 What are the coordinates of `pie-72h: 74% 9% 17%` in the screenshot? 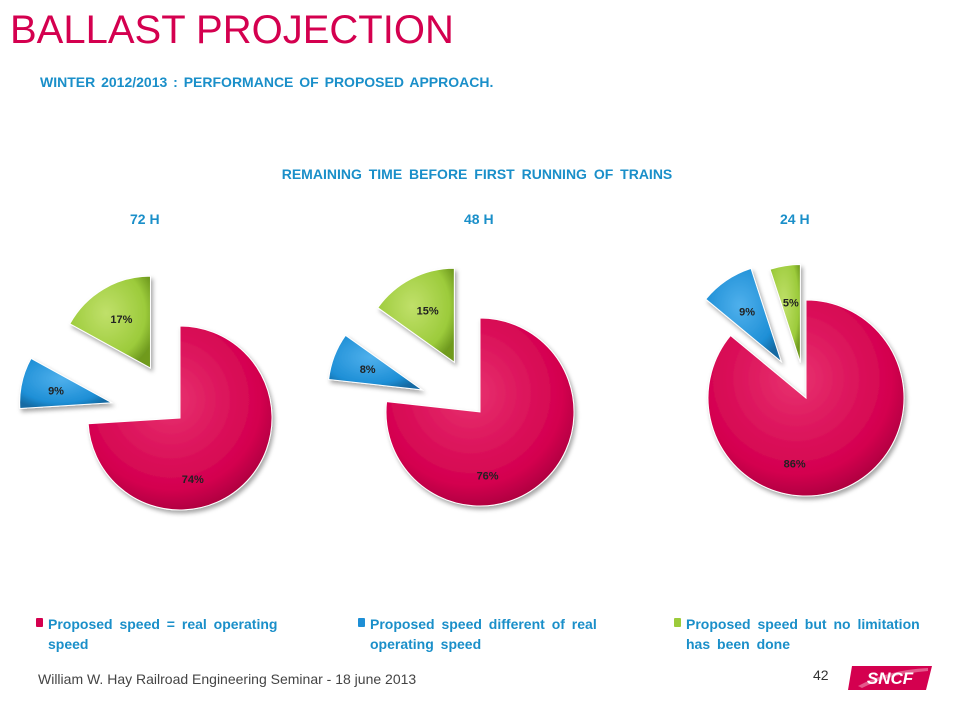 It's located at (146, 393).